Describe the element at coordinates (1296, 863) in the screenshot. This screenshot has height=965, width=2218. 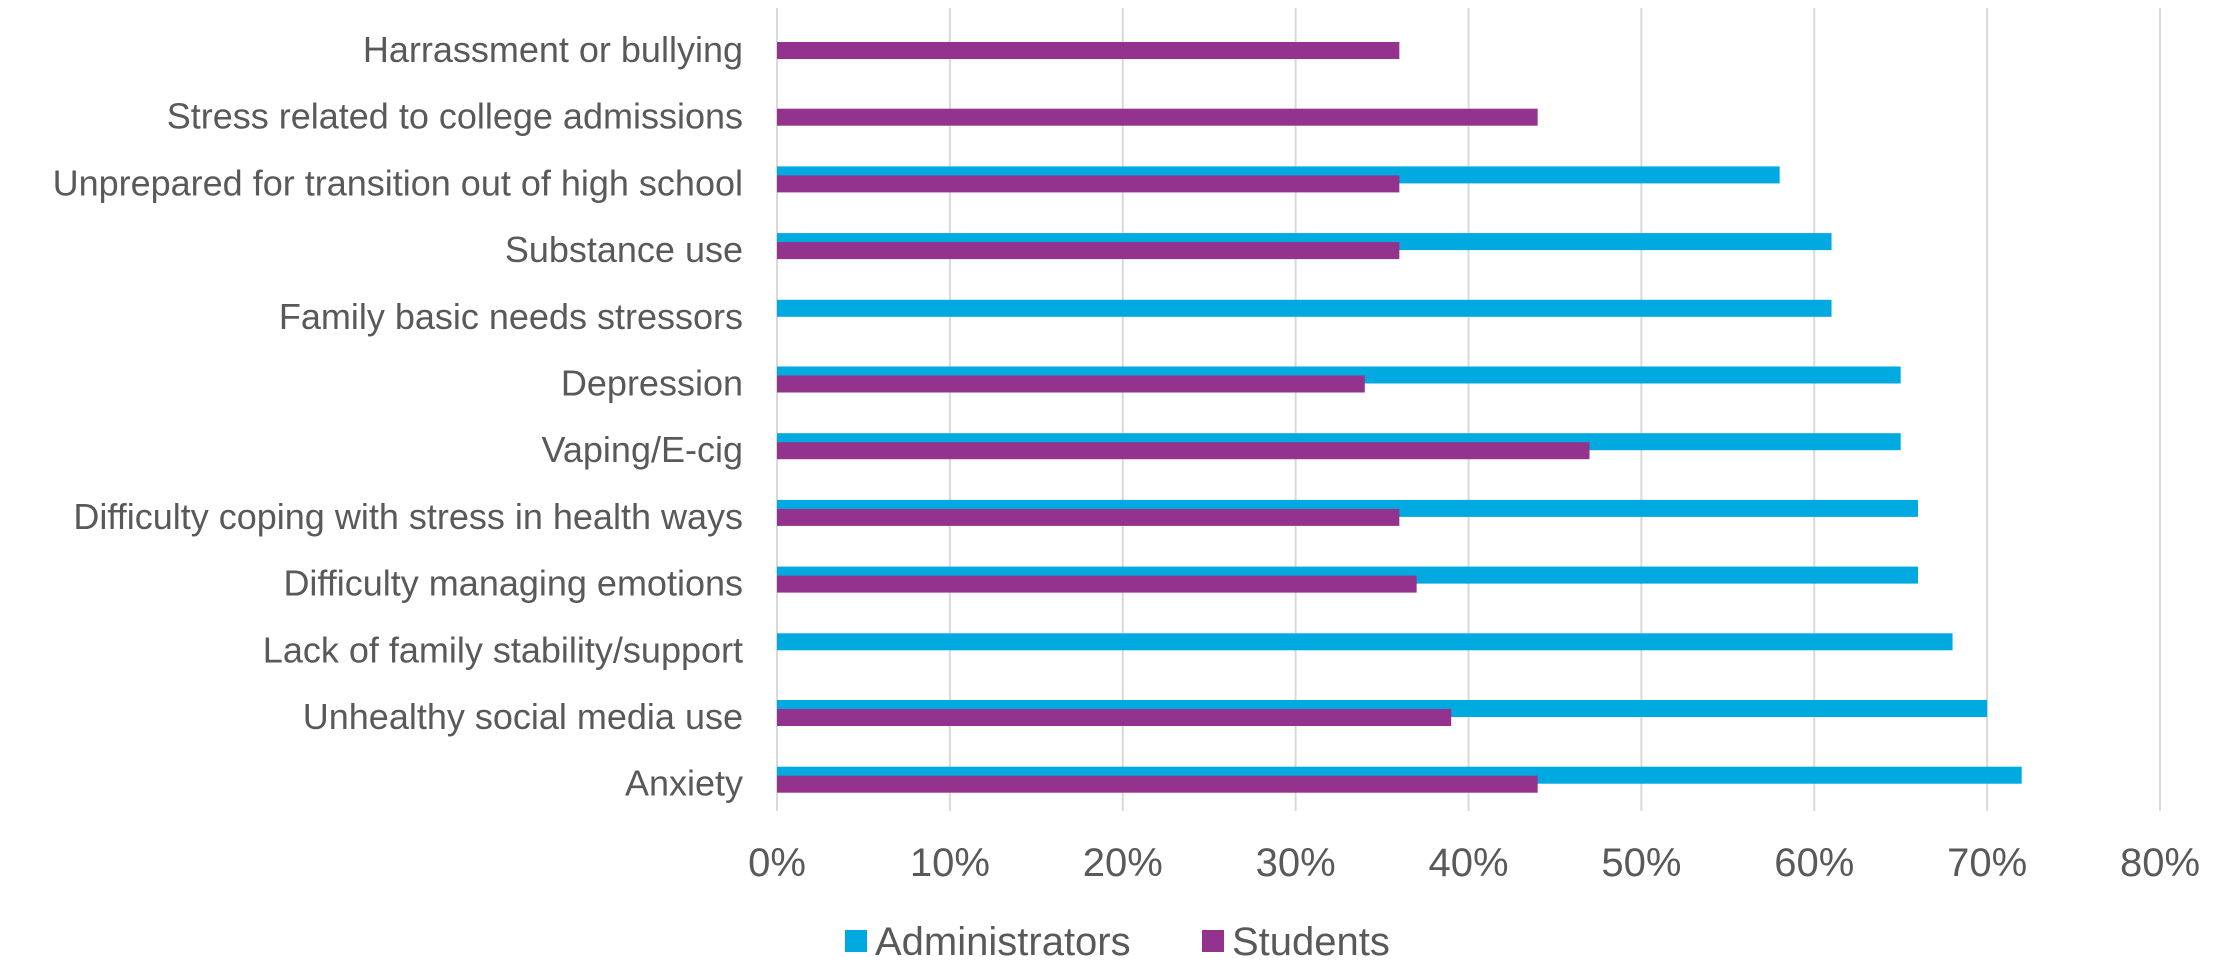
I see `x-tick-label: 30%` at that location.